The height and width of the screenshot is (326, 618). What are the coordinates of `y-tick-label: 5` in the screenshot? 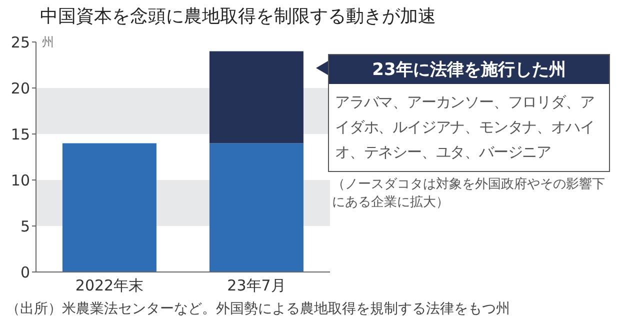 It's located at (25, 226).